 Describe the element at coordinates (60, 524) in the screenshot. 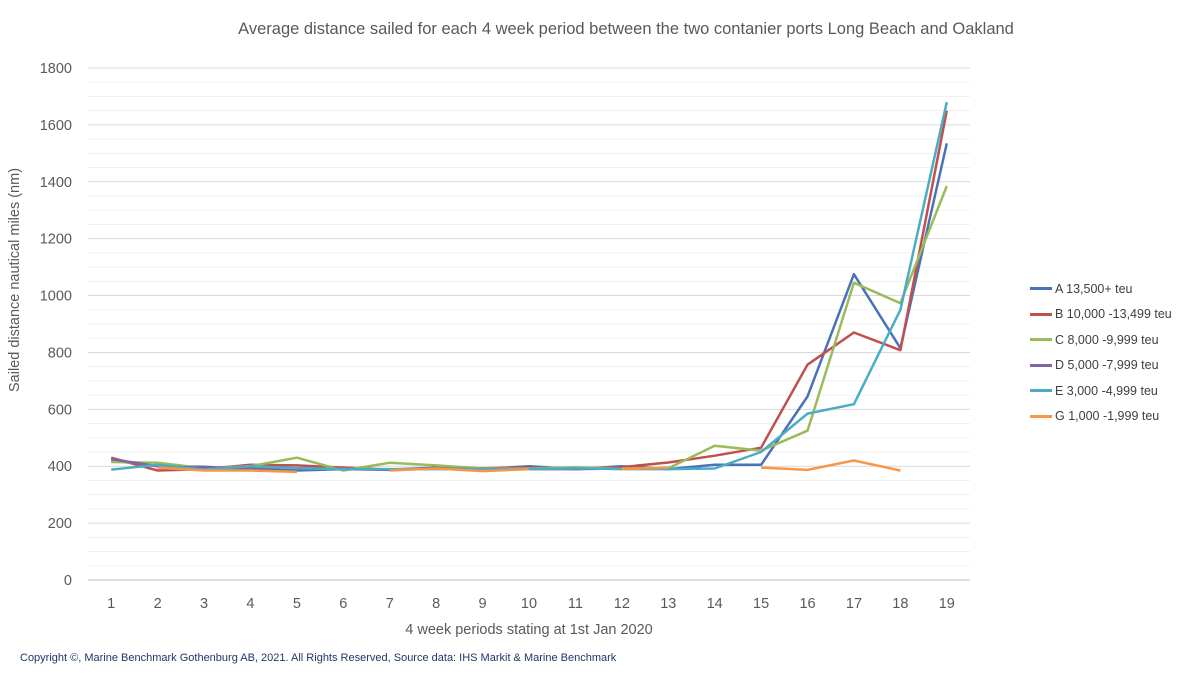

I see `y-tick-label: 200` at that location.